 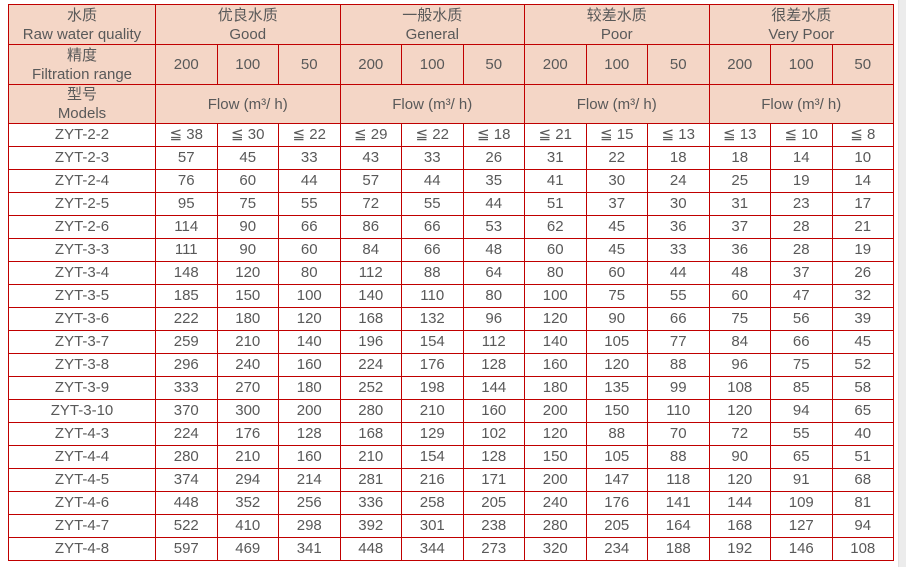 I want to click on flow-value-cell: 168, so click(x=370, y=319).